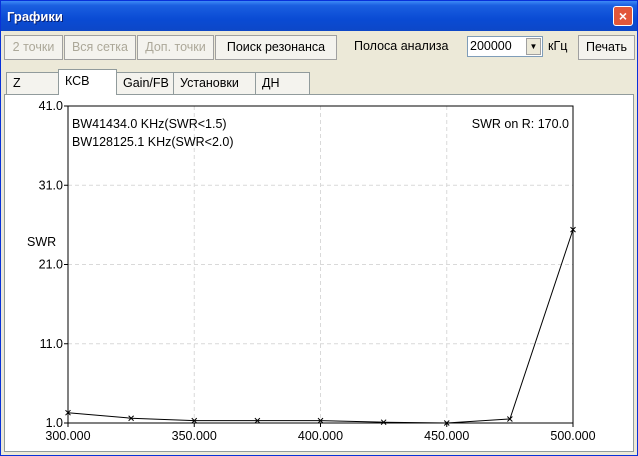 This screenshot has height=456, width=638. Describe the element at coordinates (282, 83) in the screenshot. I see `tab-pattern: ДН` at that location.